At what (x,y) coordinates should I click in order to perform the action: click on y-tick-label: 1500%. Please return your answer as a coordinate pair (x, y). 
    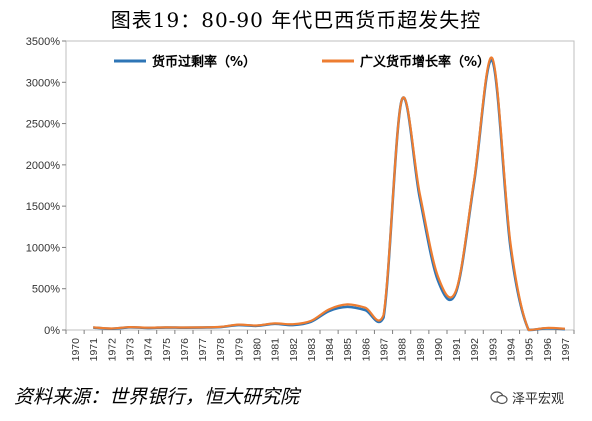
    Looking at the image, I should click on (43, 207).